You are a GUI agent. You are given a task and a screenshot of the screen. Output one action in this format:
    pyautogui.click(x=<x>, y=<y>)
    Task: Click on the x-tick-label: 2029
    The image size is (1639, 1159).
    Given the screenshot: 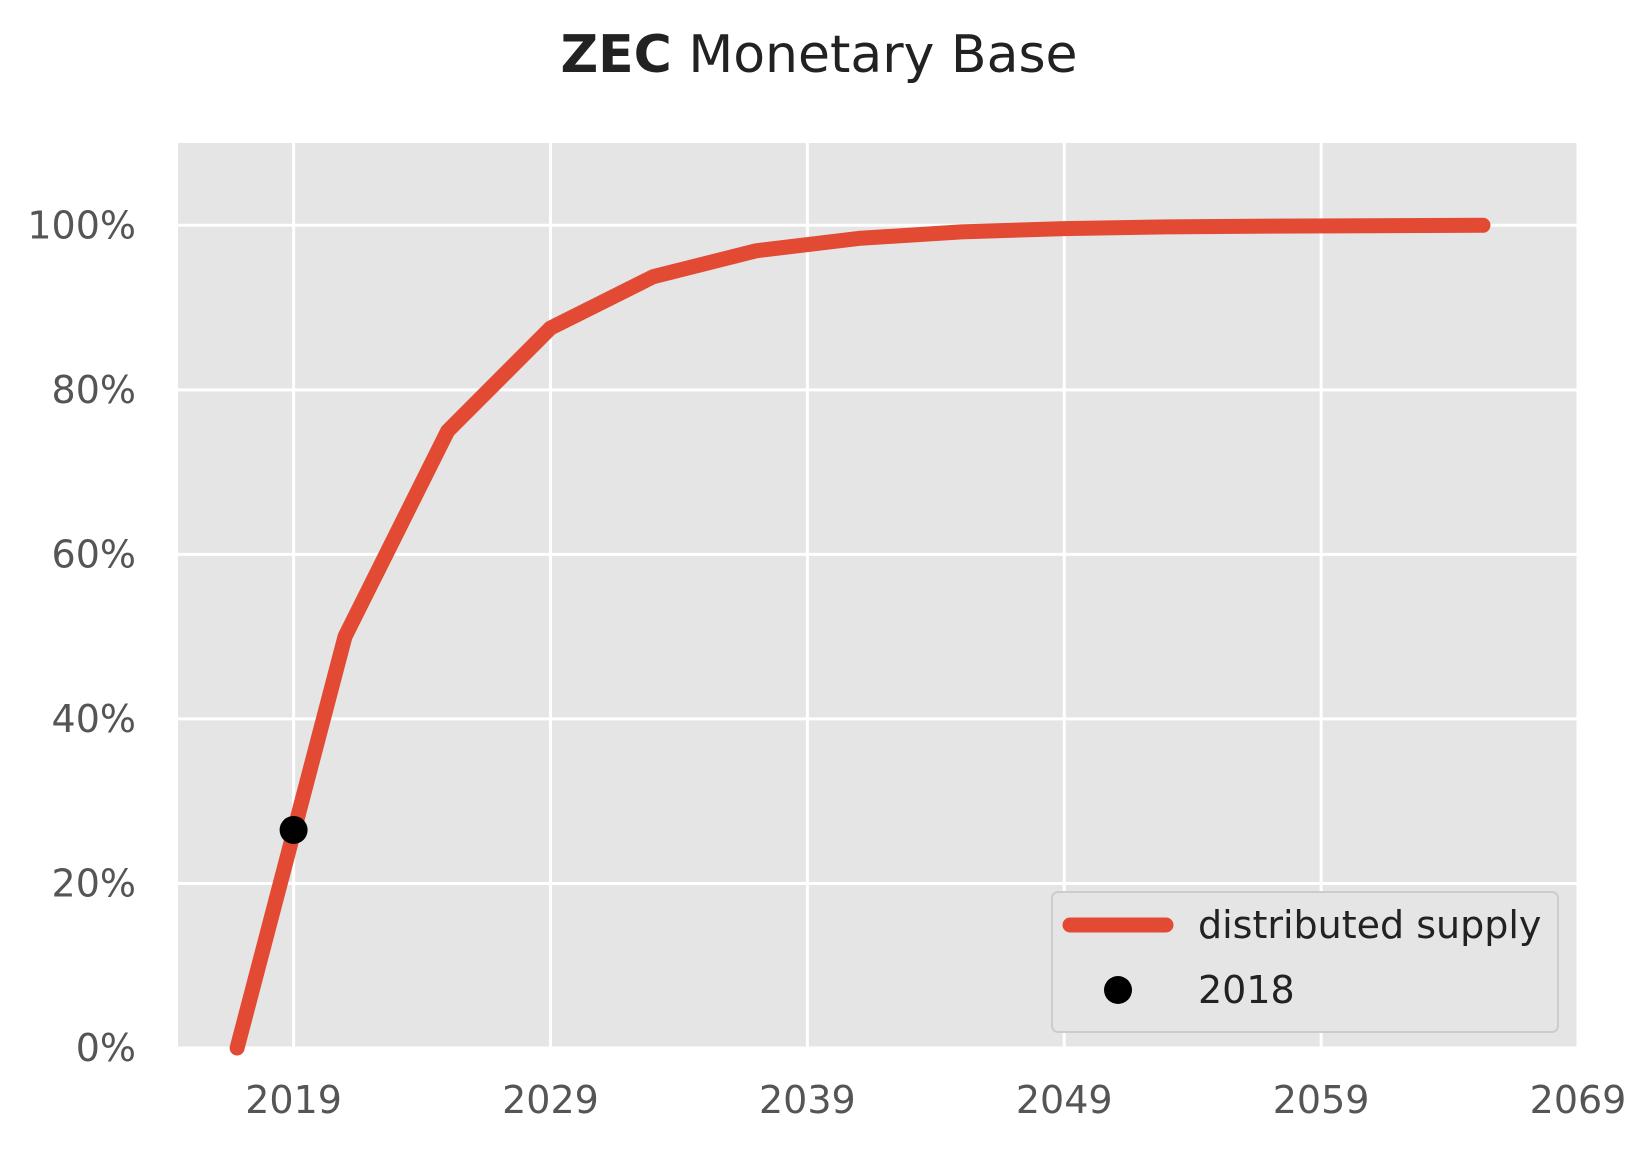 What is the action you would take?
    pyautogui.click(x=550, y=1100)
    